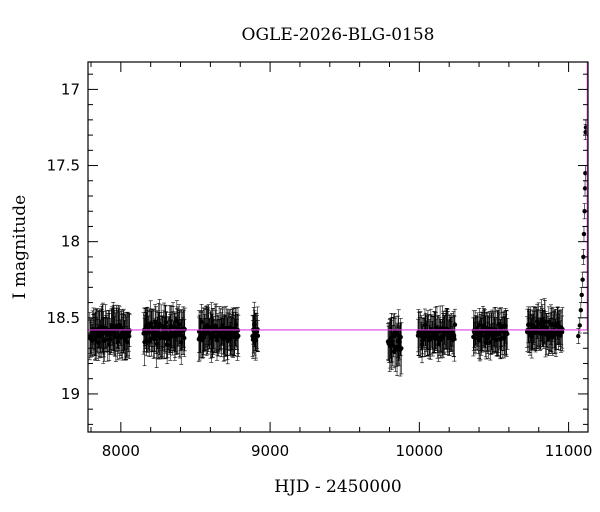 Image resolution: width=600 pixels, height=512 pixels. I want to click on x-axis-label: HJD - 2450000, so click(338, 487).